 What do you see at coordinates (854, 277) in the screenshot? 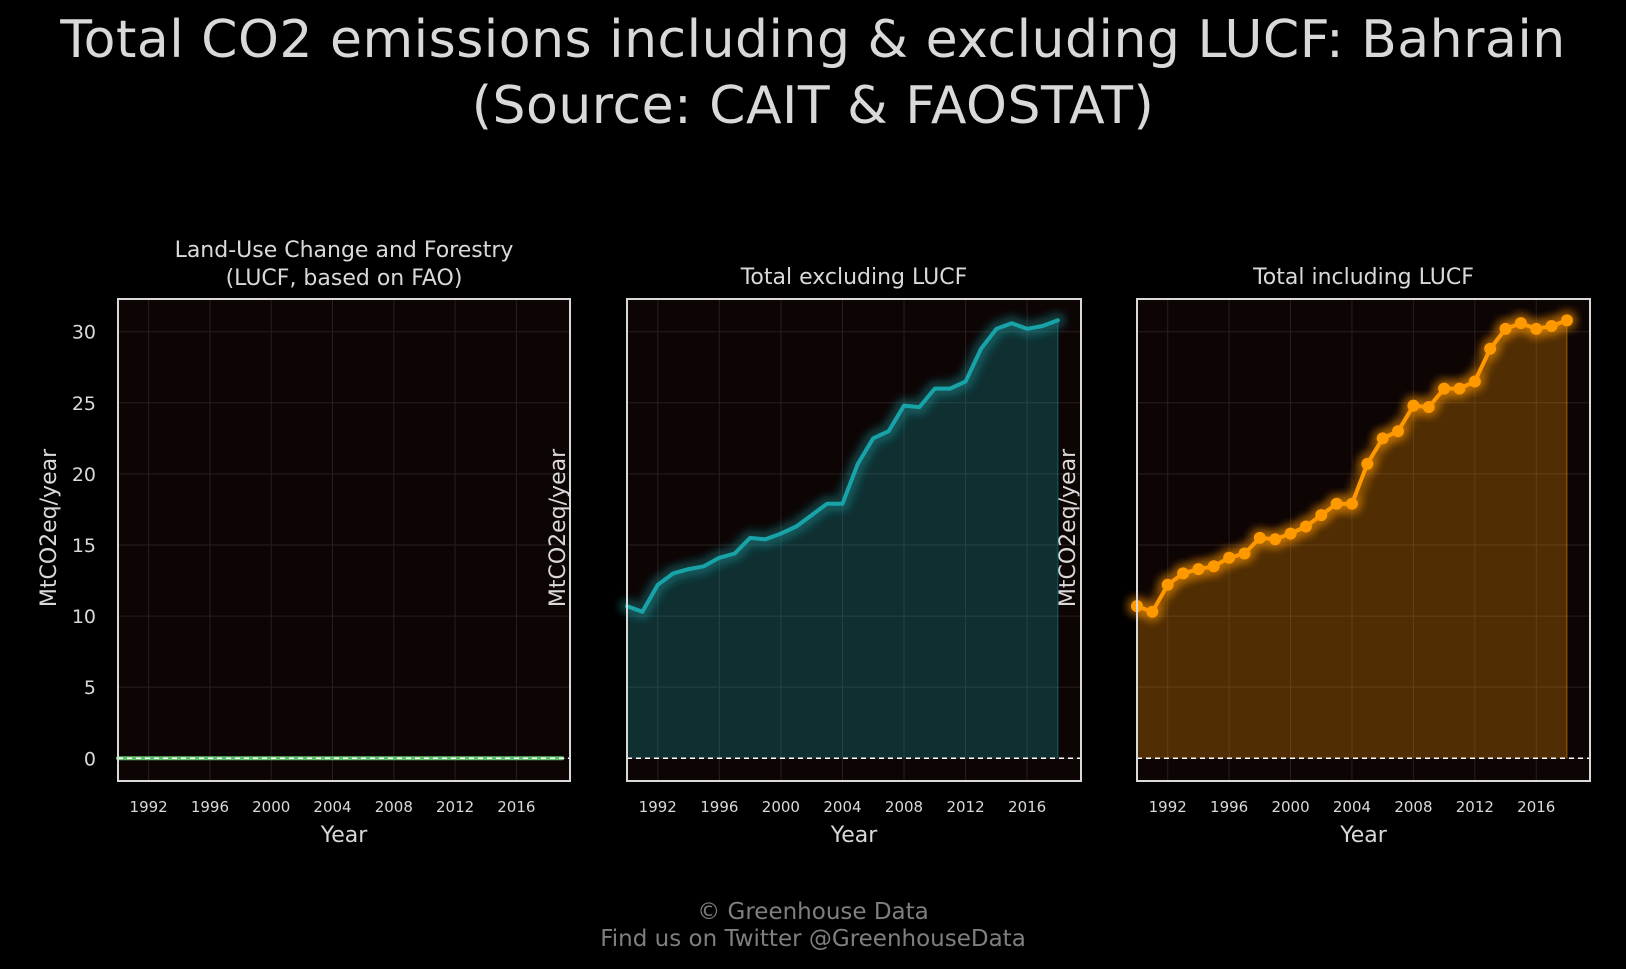
I see `panel-title: Total excluding LUCF` at bounding box center [854, 277].